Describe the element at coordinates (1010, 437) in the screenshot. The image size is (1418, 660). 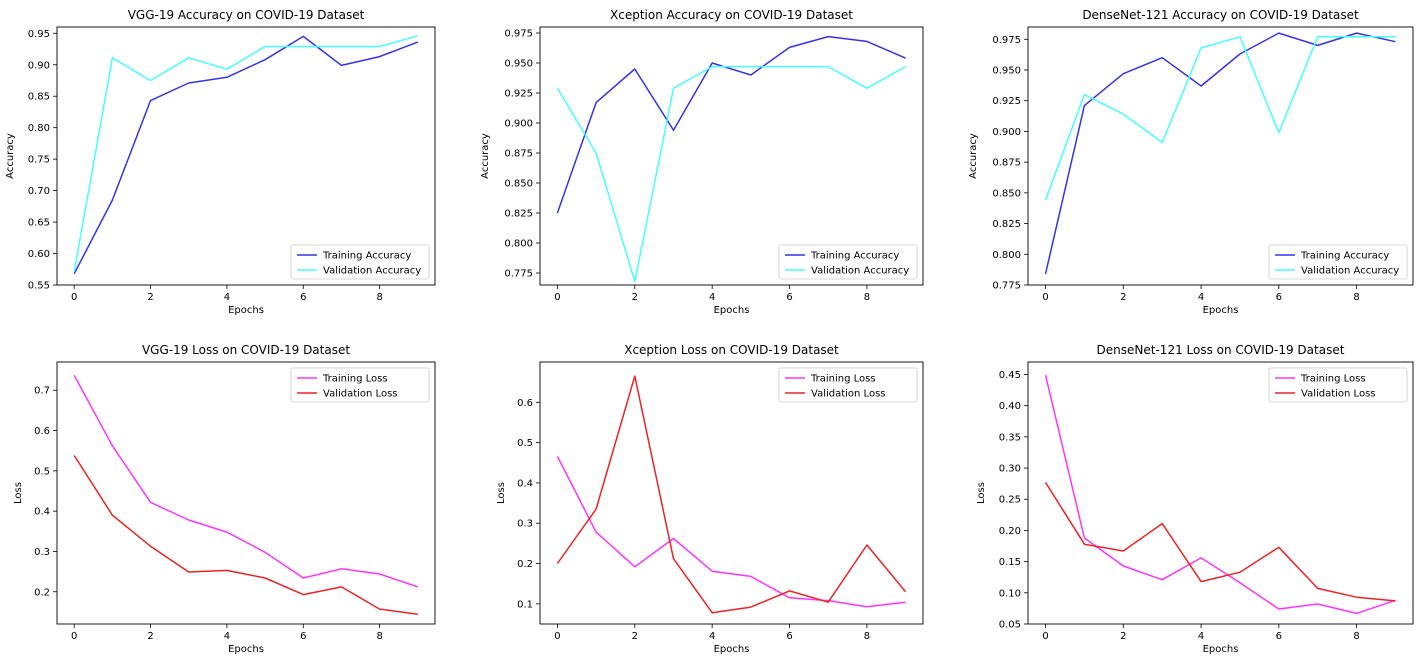
I see `y-tick-label: 0.35` at that location.